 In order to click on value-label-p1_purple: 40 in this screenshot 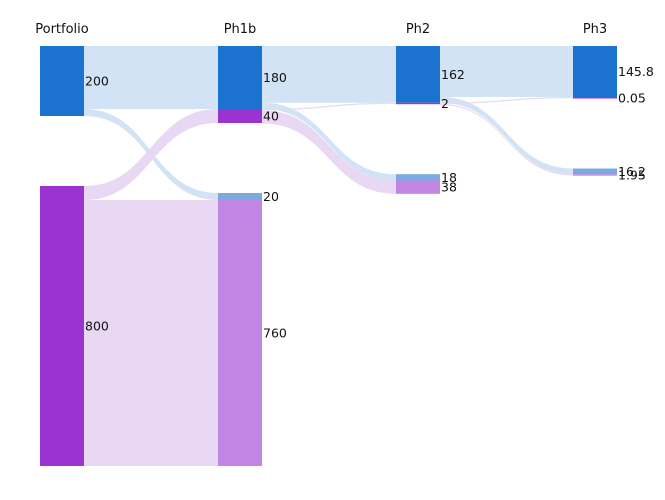, I will do `click(271, 116)`.